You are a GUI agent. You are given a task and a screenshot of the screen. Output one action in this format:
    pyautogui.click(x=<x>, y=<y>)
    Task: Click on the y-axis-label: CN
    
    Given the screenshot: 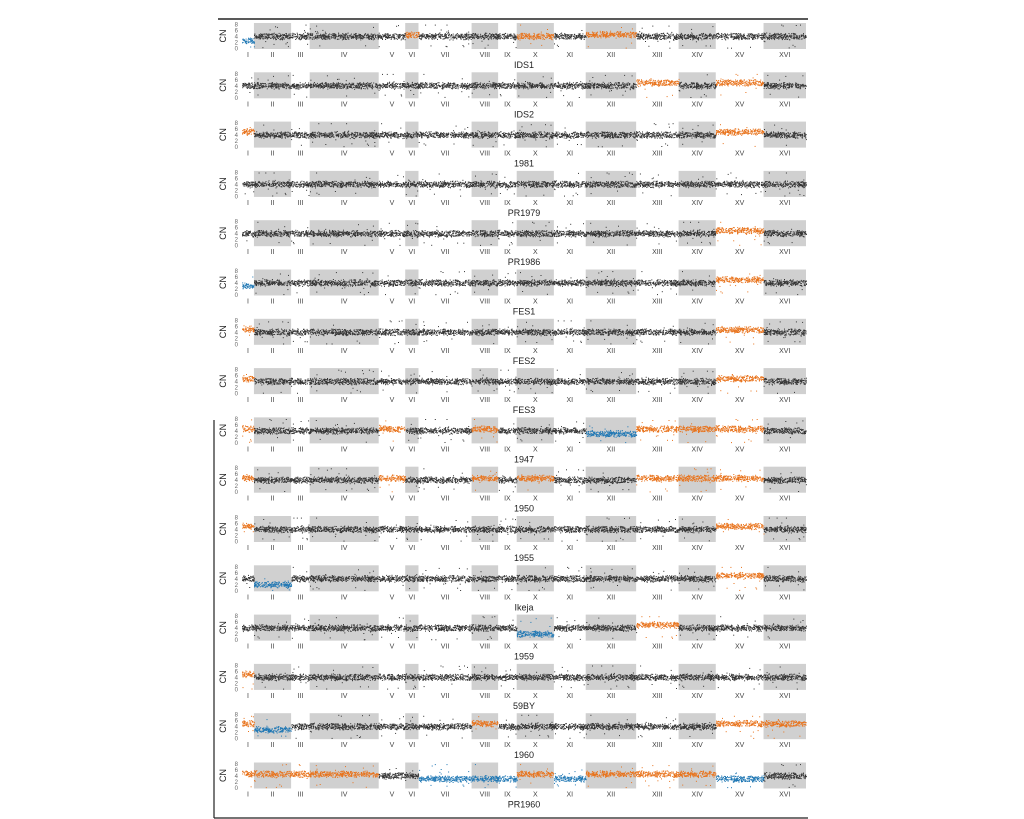 What is the action you would take?
    pyautogui.click(x=223, y=36)
    